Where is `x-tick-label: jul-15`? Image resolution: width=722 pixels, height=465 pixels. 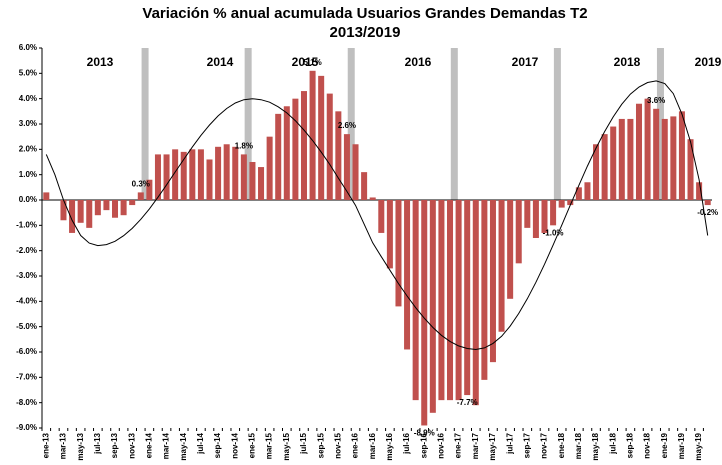 x-tick-label: jul-15 is located at coordinates (303, 443).